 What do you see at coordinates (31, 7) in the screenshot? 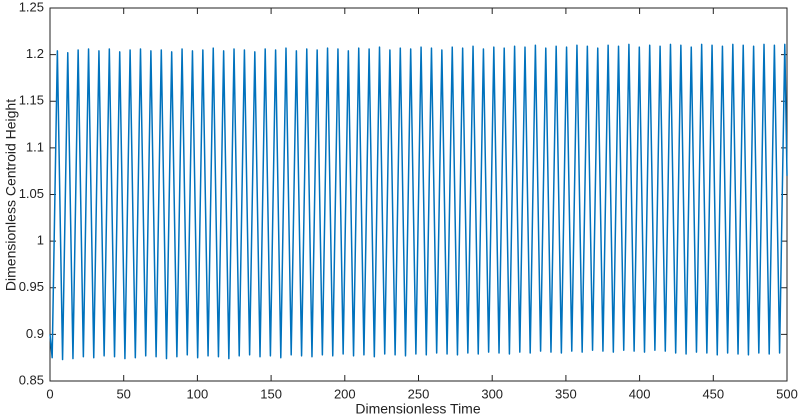
I see `y-tick-label: 1.25` at bounding box center [31, 7].